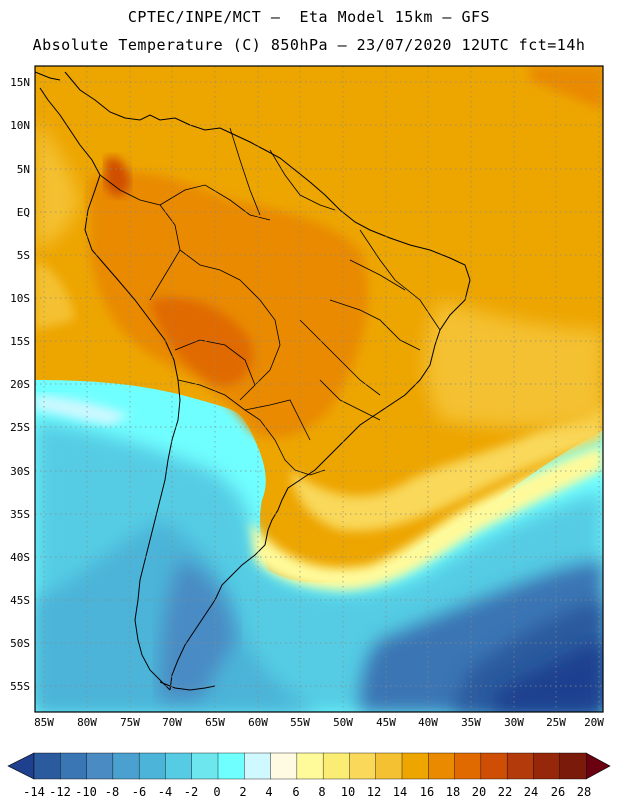 The width and height of the screenshot is (618, 800). I want to click on colorbar-label: 26, so click(558, 792).